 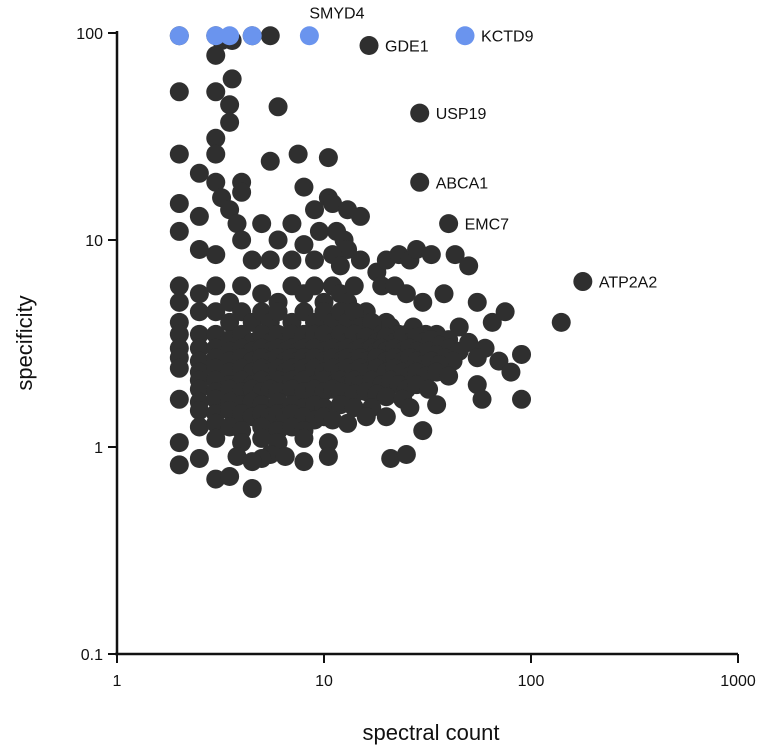 What do you see at coordinates (96, 345) in the screenshot?
I see `y-axis-ticks: 0.1 1 10 100` at bounding box center [96, 345].